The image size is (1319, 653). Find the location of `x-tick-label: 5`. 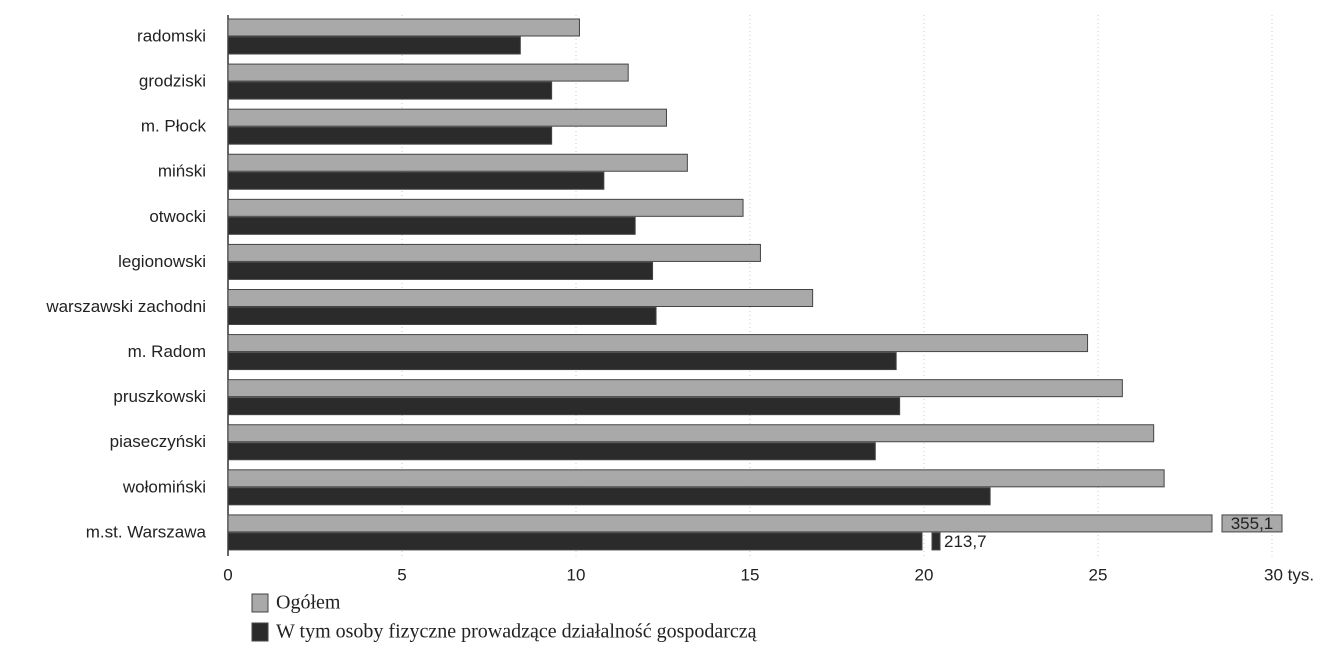

x-tick-label: 5 is located at coordinates (401, 574).